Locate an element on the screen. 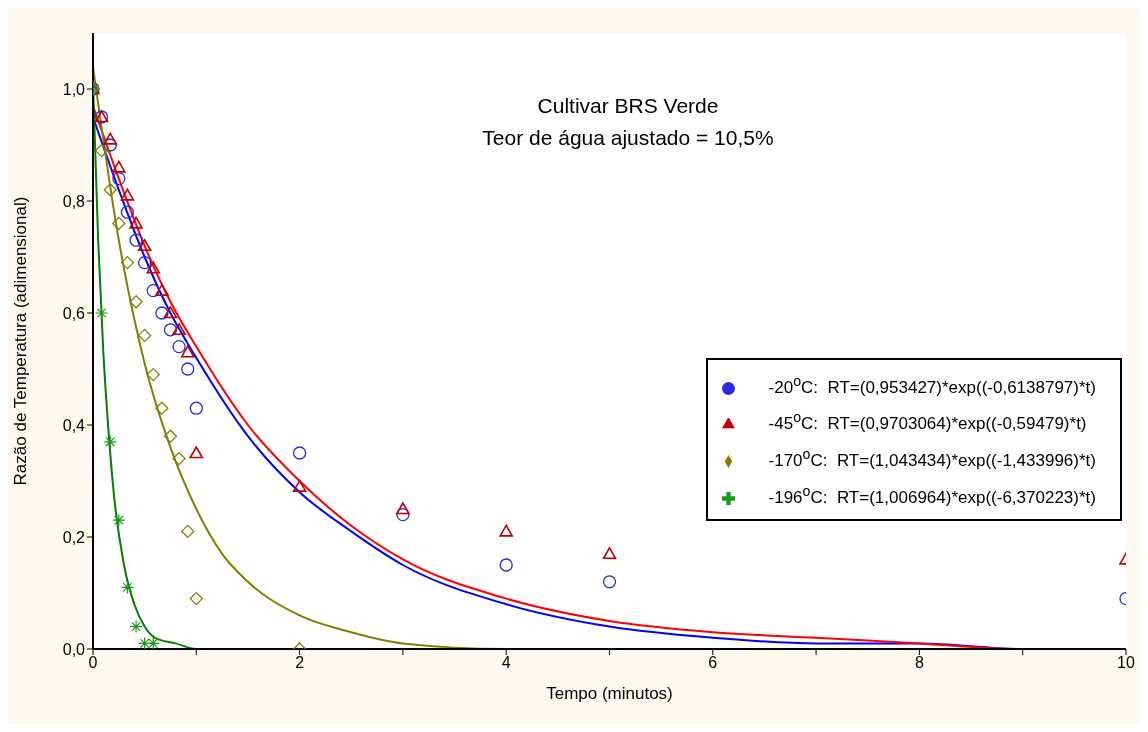 The image size is (1148, 732). y-tick-label: 0,8 is located at coordinates (74, 201).